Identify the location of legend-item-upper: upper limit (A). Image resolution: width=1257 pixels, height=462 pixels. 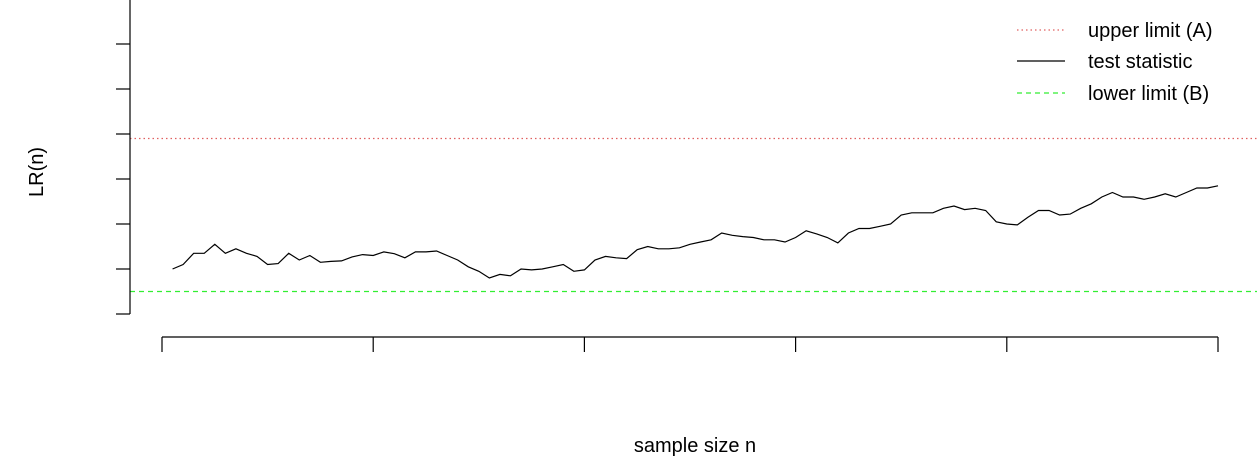
(1114, 31).